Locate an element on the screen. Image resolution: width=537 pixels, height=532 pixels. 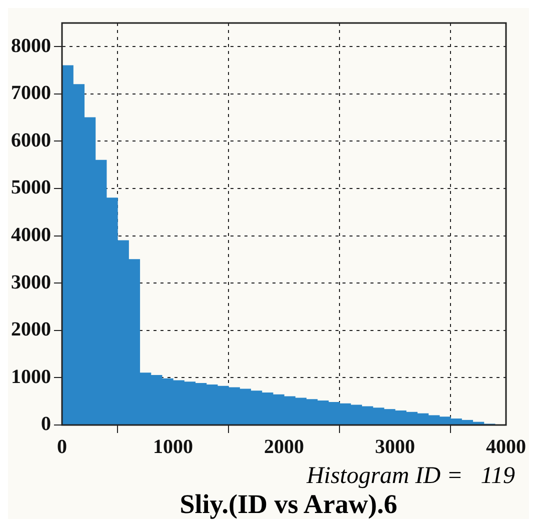
y-tick-label: 3000 is located at coordinates (31, 282).